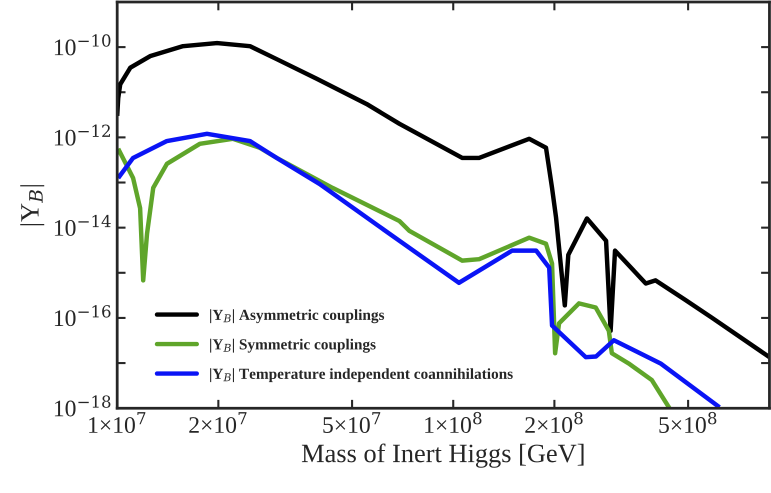  Describe the element at coordinates (687, 422) in the screenshot. I see `x-tick-label: 5×10$^{8}$` at that location.